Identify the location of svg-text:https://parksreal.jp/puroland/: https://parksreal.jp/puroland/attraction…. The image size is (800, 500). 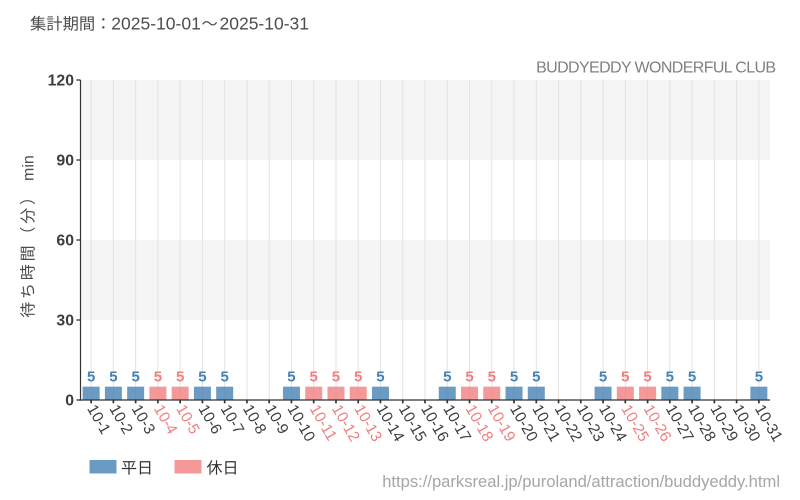
(581, 481).